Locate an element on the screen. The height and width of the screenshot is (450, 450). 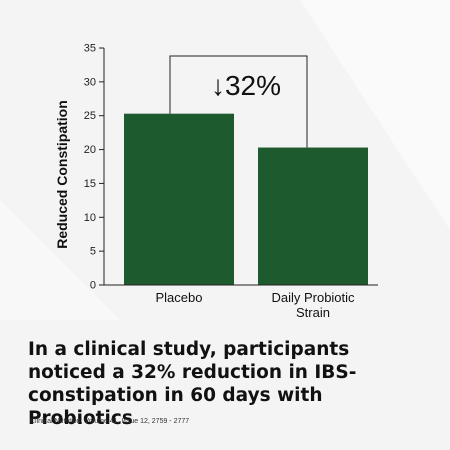
y-tick-label: 5 is located at coordinates (93, 252).